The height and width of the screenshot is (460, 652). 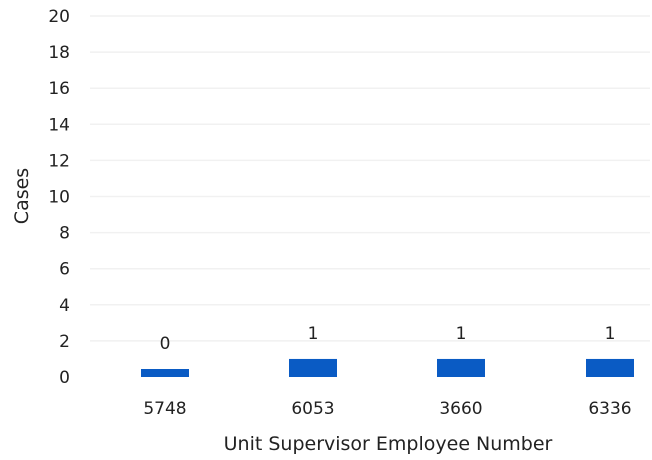 What do you see at coordinates (64, 342) in the screenshot?
I see `y-tick-label: 2` at bounding box center [64, 342].